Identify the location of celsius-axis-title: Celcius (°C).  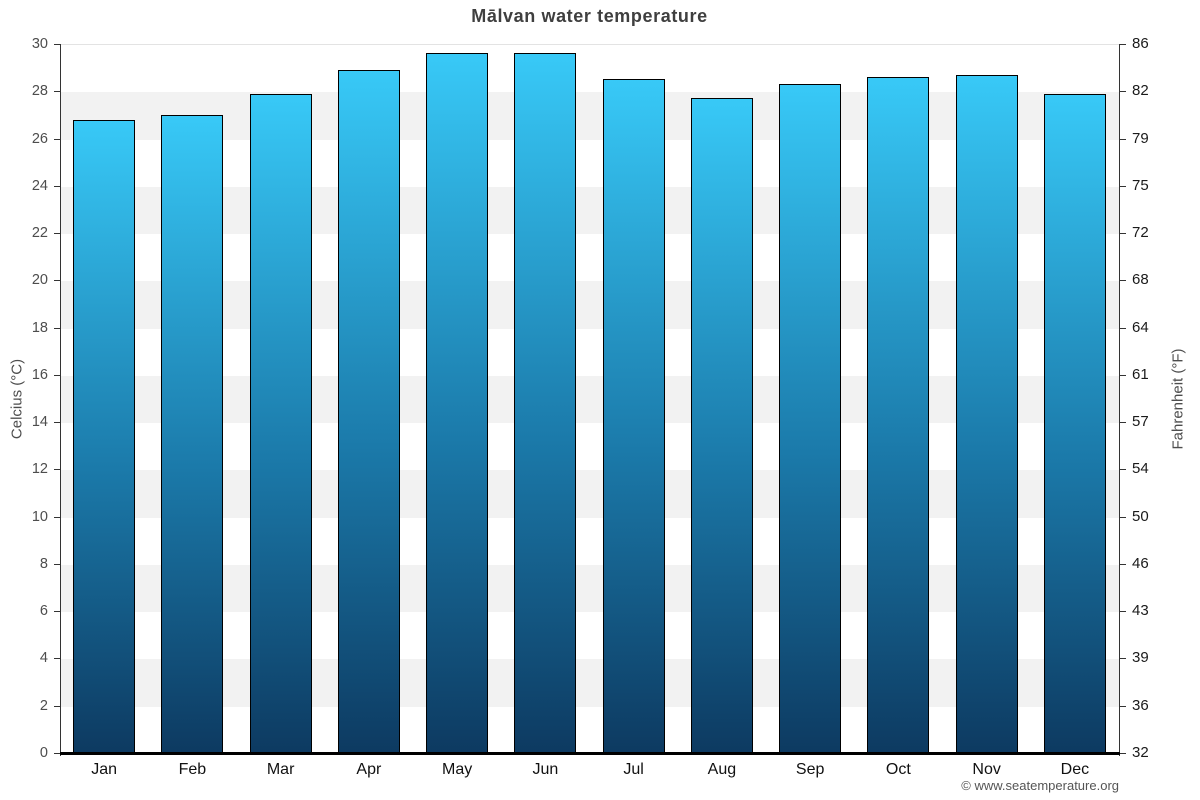
(17, 398).